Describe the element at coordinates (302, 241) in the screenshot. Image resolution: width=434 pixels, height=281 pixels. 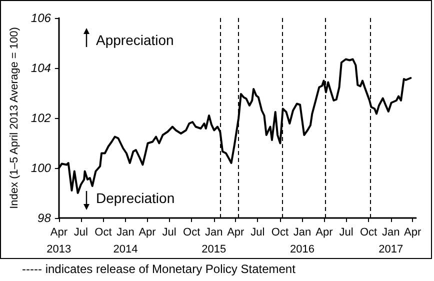
I see `x-tick-label: Jan 2016` at that location.